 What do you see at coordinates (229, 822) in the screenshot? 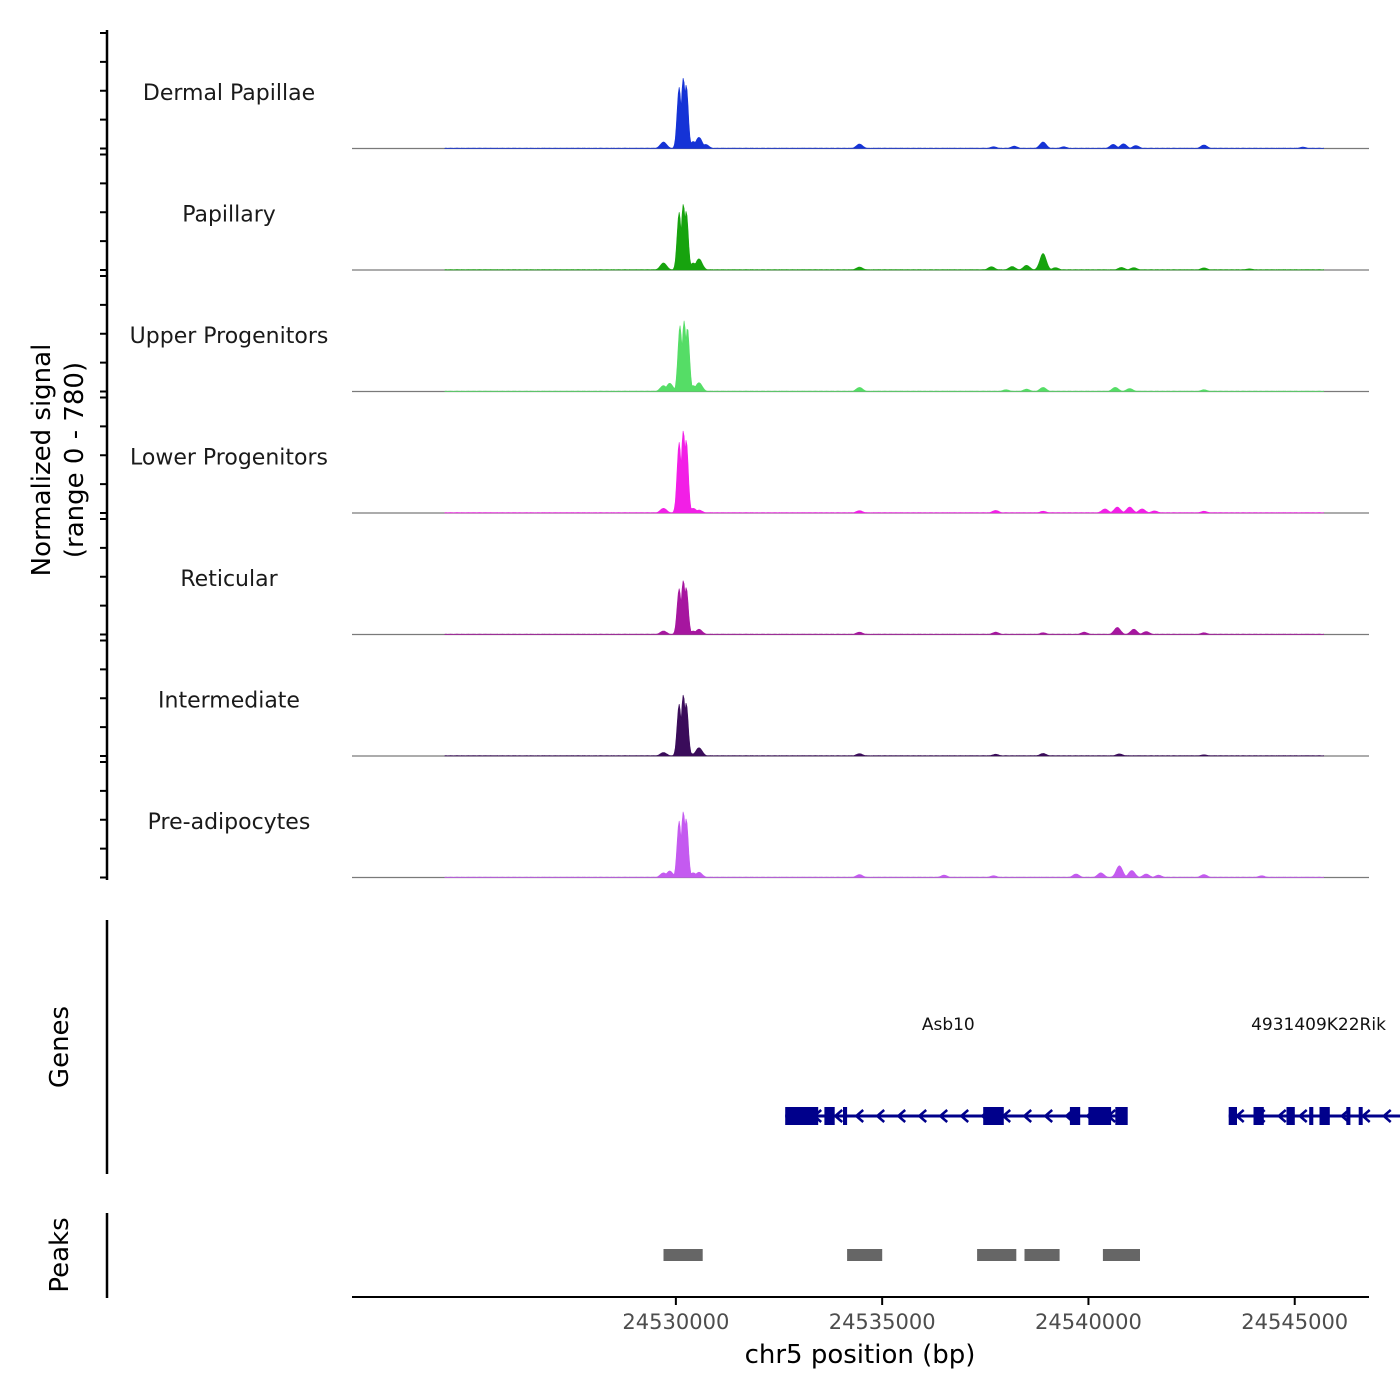
I see `track-label: Pre-adipocytes` at bounding box center [229, 822].